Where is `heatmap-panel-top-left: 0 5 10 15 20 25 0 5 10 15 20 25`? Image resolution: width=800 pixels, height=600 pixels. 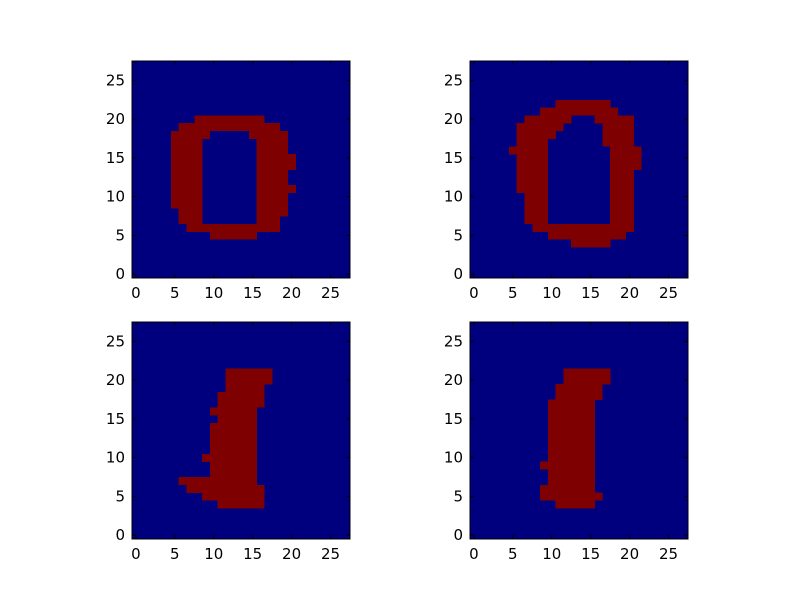 heatmap-panel-top-left: 0 5 10 15 20 25 0 5 10 15 20 25 is located at coordinates (228, 181).